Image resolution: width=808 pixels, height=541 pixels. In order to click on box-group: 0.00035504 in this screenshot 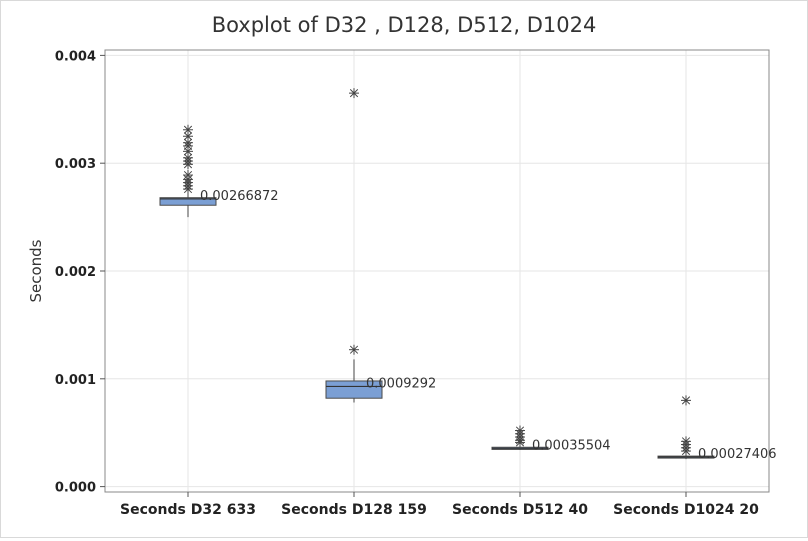, I will do `click(551, 439)`.